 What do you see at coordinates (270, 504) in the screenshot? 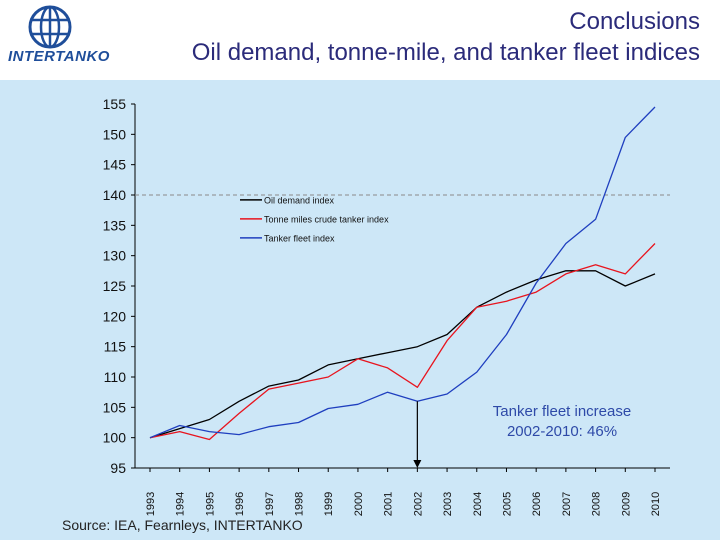
I see `x-tick-label: 1997` at bounding box center [270, 504].